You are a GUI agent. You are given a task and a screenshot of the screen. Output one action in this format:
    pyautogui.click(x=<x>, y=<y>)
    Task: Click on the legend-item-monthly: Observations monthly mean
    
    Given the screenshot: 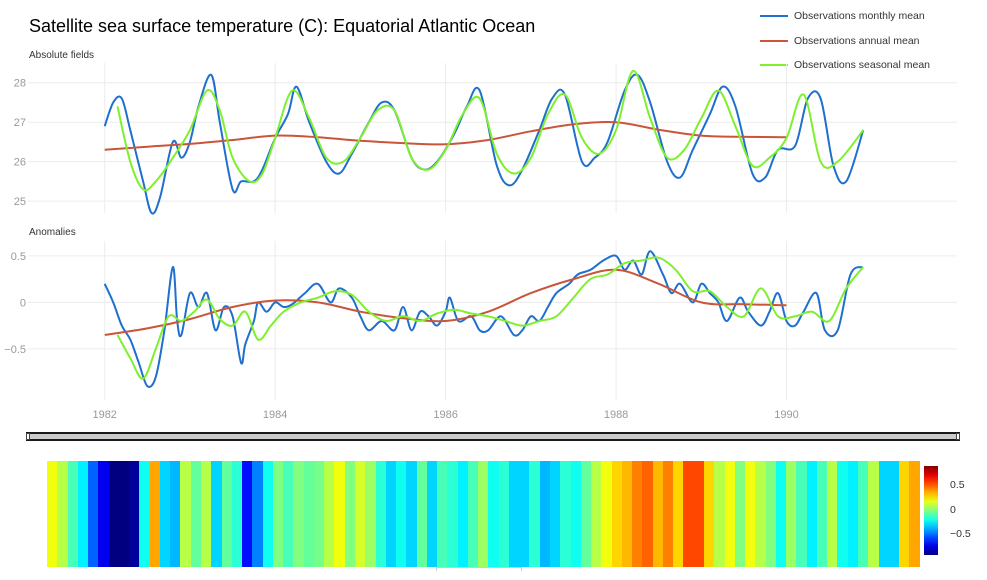 What is the action you would take?
    pyautogui.click(x=845, y=16)
    